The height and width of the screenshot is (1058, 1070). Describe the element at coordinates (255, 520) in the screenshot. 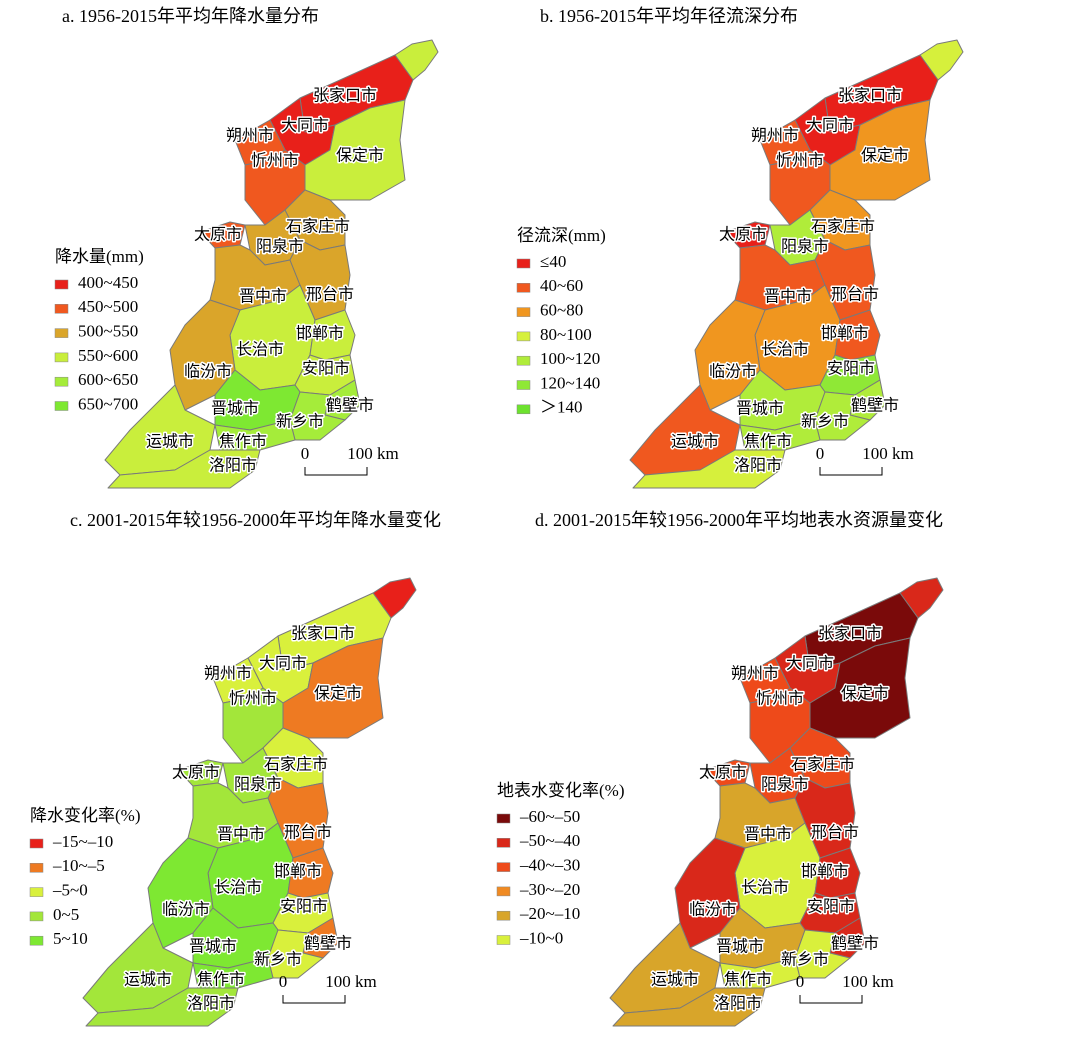

I see `panel-title: c. 2001-2015年较1956-2000年平均年降水量变化` at that location.